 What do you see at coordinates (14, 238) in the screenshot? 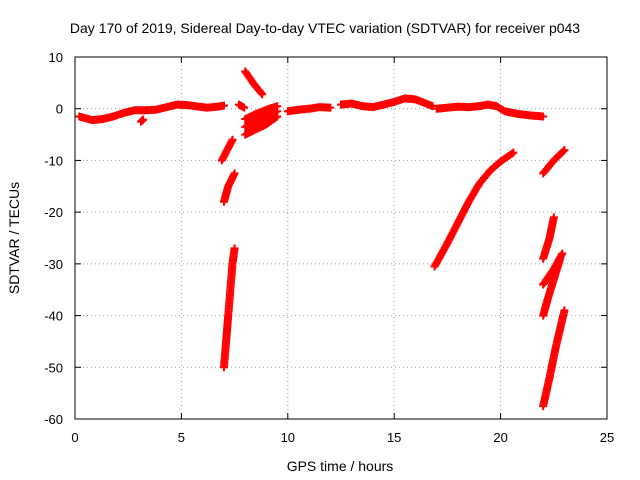
I see `y-axis-label: SDTVAR / TECUs` at bounding box center [14, 238].